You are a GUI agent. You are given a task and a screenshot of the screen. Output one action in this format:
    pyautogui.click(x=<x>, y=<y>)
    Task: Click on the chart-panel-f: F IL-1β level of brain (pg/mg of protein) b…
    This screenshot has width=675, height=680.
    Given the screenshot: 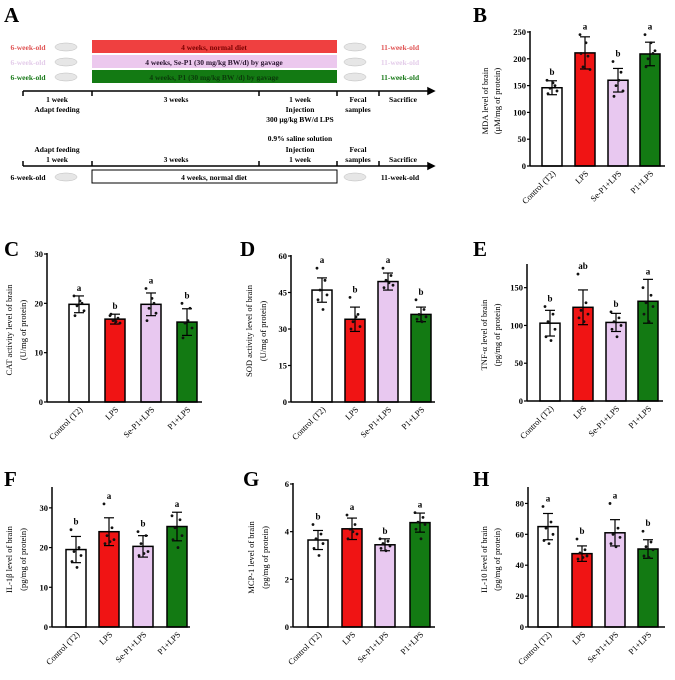 What is the action you would take?
    pyautogui.click(x=97, y=567)
    